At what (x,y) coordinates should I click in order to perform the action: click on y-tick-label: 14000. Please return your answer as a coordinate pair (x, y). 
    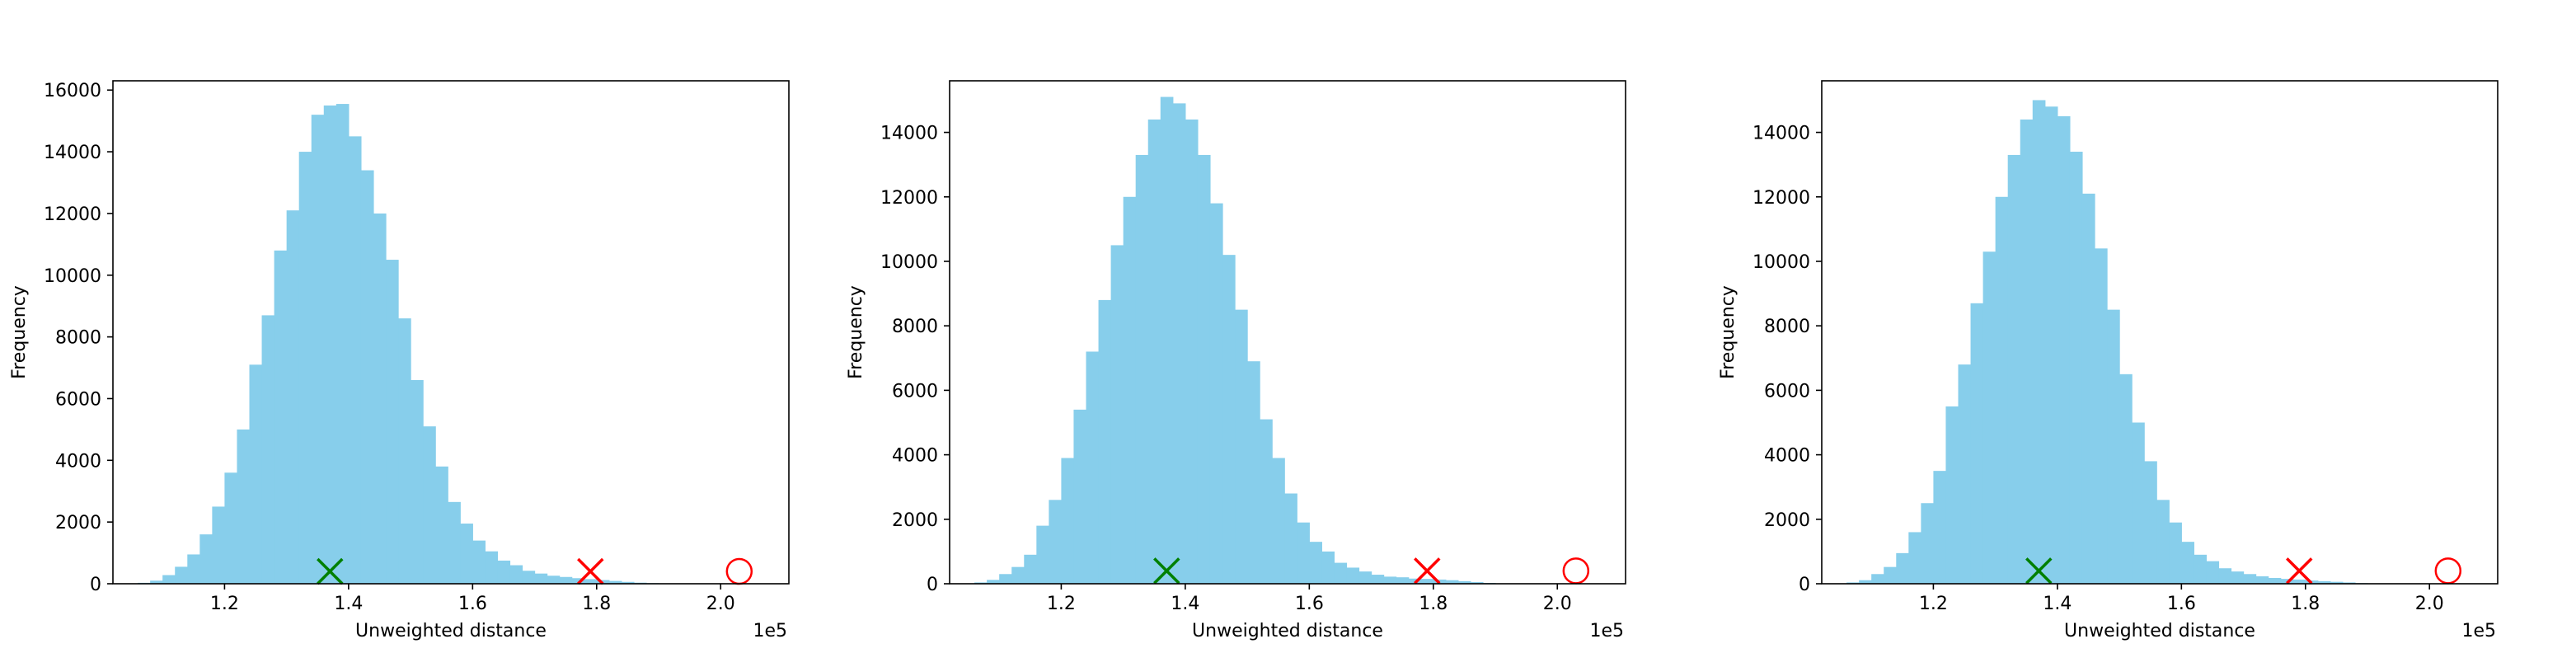
    Looking at the image, I should click on (72, 153).